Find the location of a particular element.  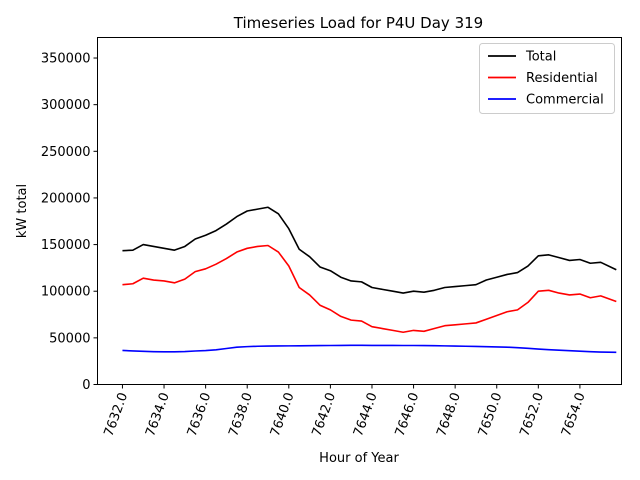

x-tick-label: 7642.0 is located at coordinates (324, 415).